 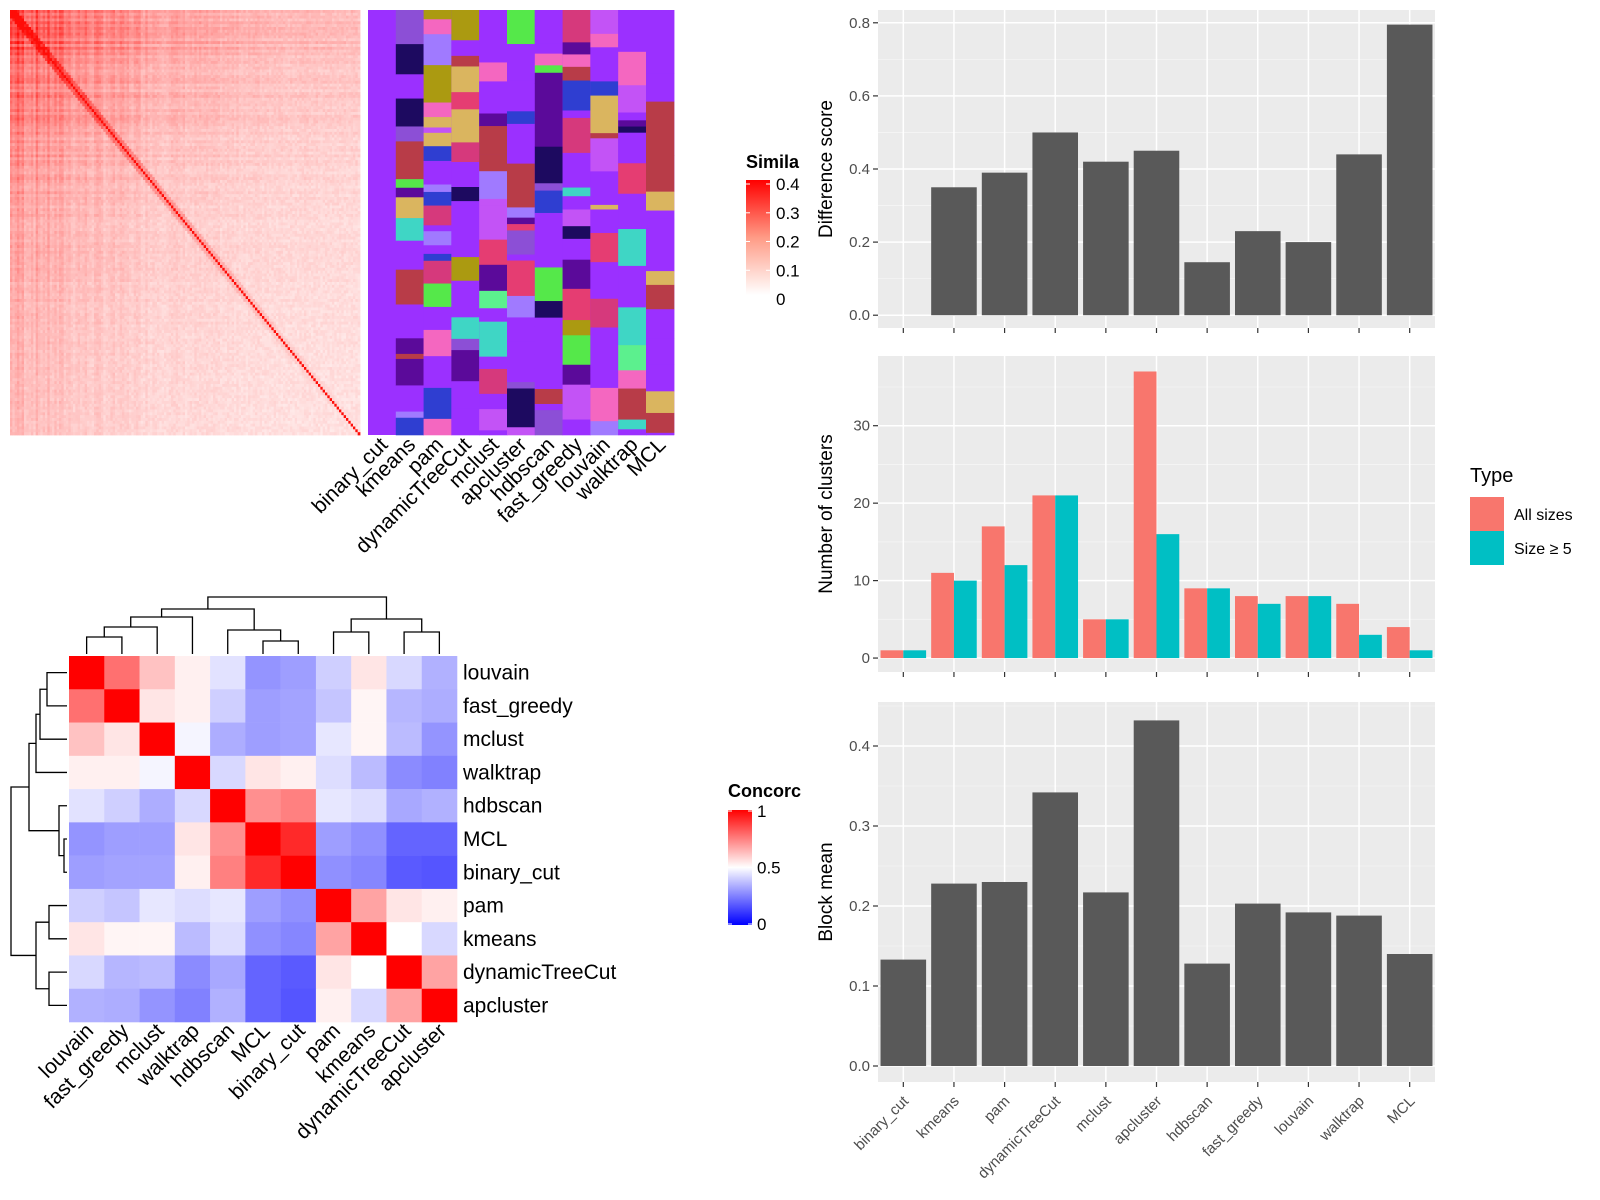 I want to click on concordance-row-label-dynamicTreeCut: dynamicTreeCut, so click(x=539, y=972).